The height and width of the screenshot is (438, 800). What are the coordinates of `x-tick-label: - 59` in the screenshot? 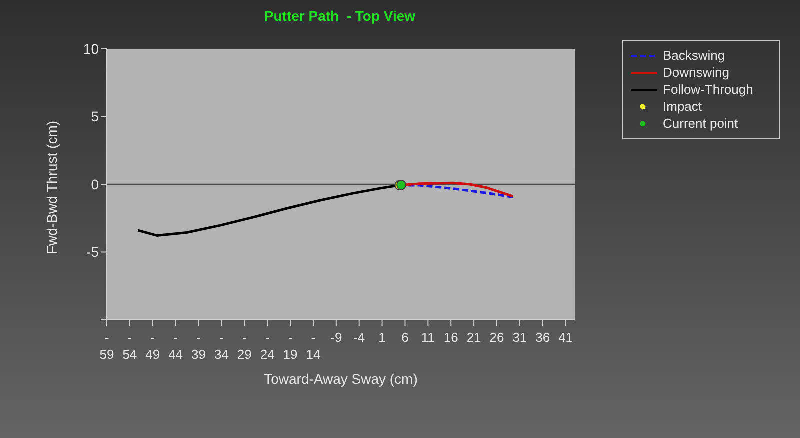 It's located at (107, 346).